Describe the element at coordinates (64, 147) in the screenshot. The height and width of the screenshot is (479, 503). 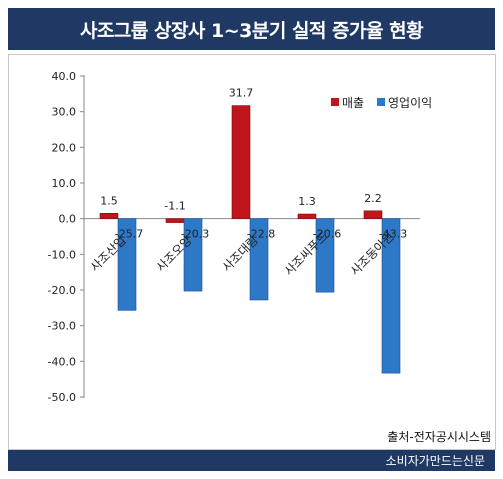
I see `y-tick-label: 20.0` at that location.